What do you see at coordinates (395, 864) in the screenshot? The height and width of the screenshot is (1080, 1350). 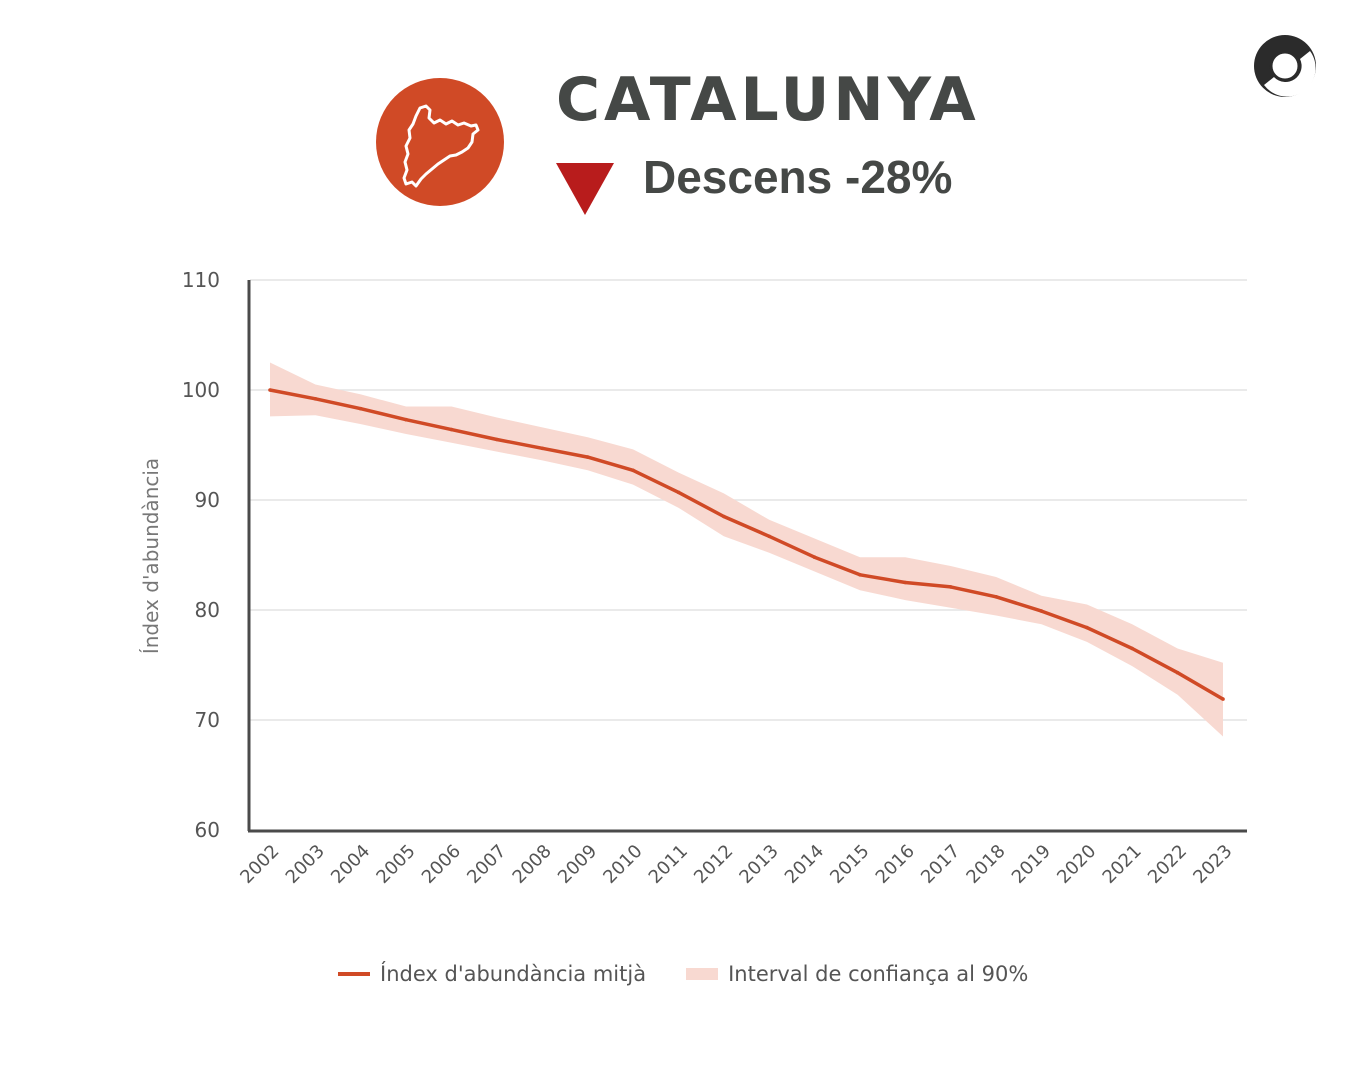 I see `x-tick-label: 2005` at bounding box center [395, 864].